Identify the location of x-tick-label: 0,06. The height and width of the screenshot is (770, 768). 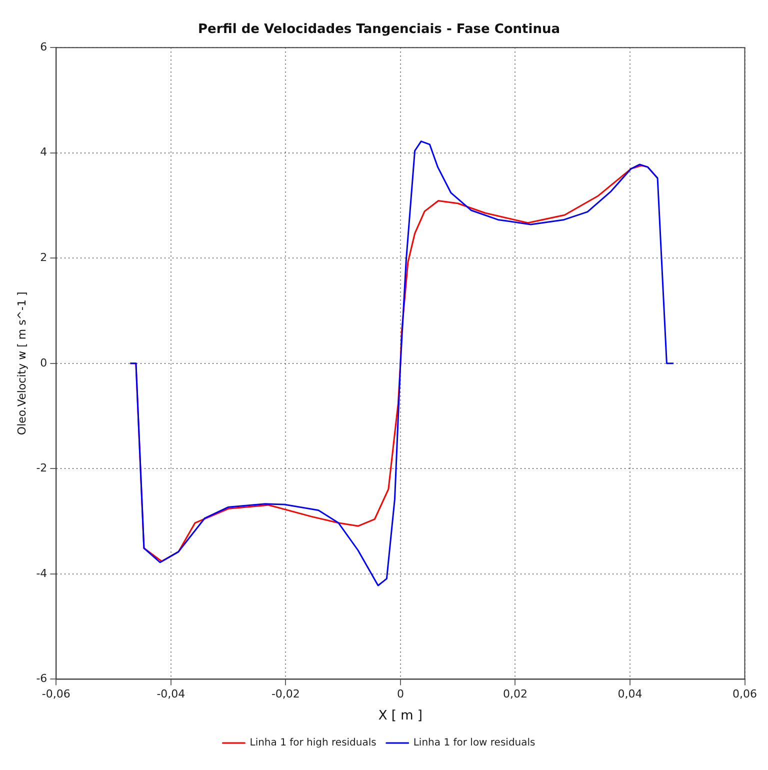
(745, 694).